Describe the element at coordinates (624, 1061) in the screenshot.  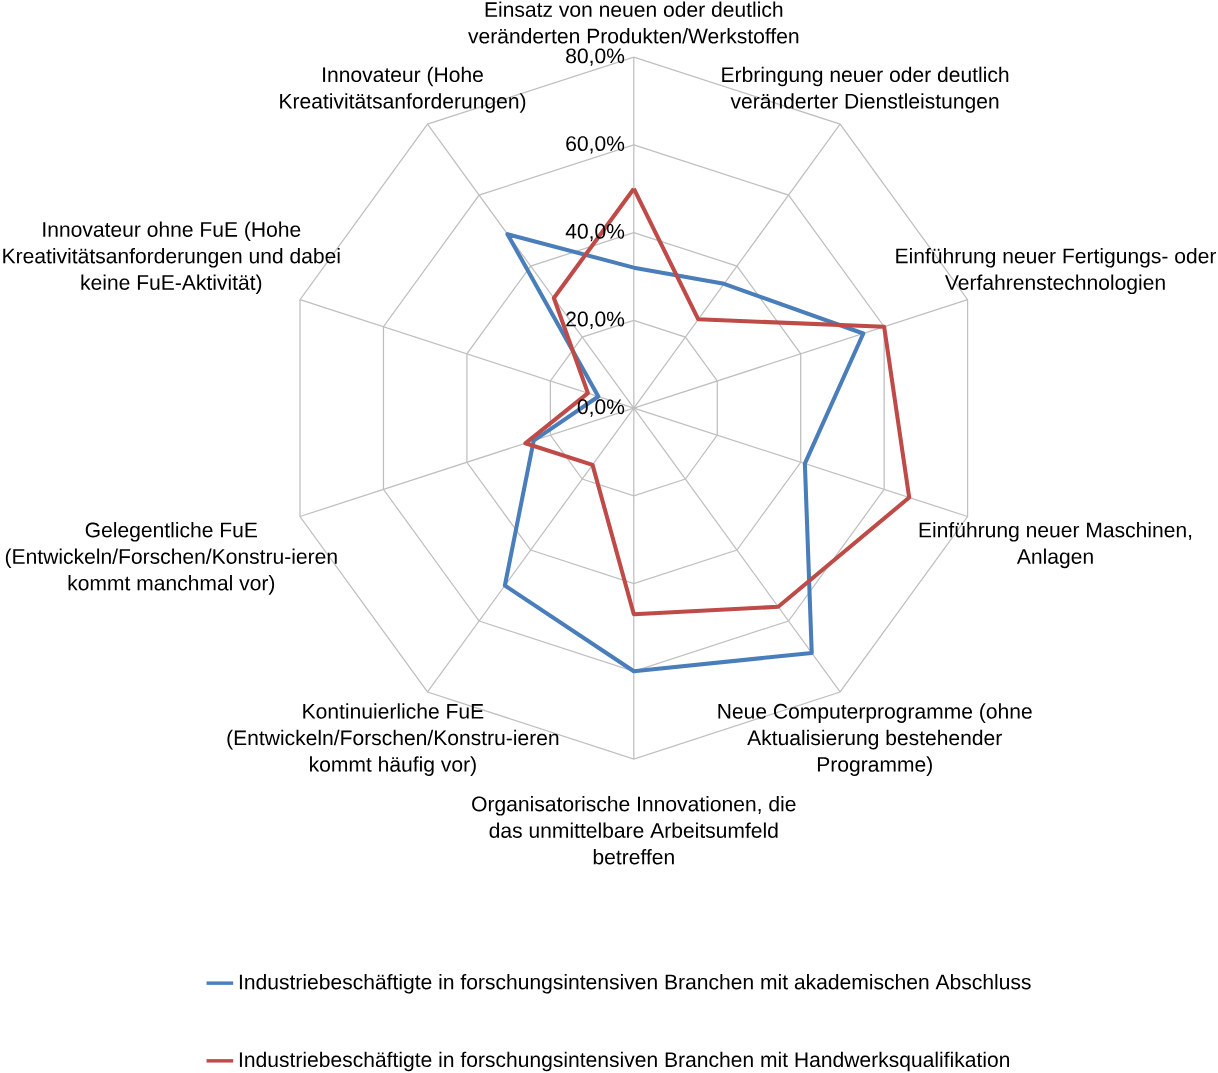
I see `legend-label: Industriebeschäftigte in forschungsintensiven Branchen mit Handwerksqualifikation` at that location.